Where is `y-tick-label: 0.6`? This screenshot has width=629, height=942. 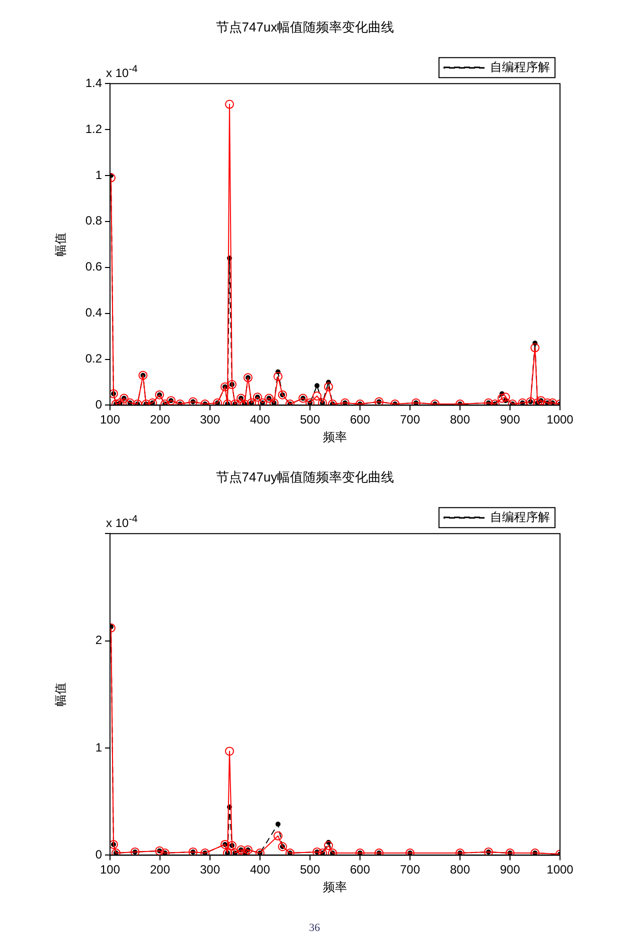
y-tick-label: 0.6 is located at coordinates (93, 267).